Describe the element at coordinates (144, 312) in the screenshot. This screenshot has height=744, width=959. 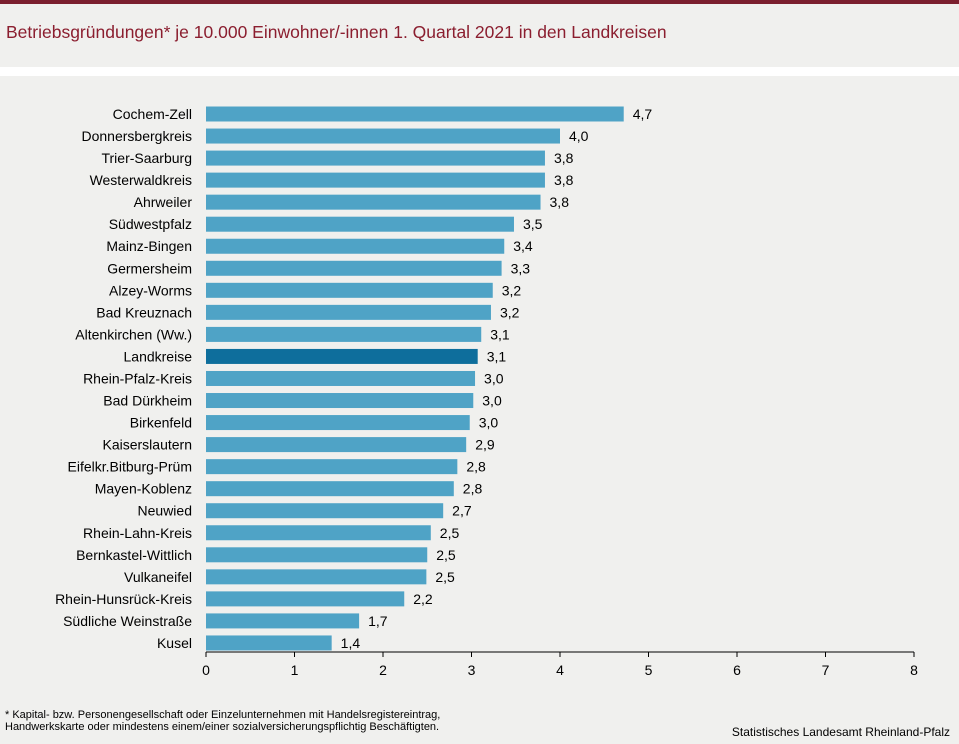
I see `category-label: Bad Kreuznach` at that location.